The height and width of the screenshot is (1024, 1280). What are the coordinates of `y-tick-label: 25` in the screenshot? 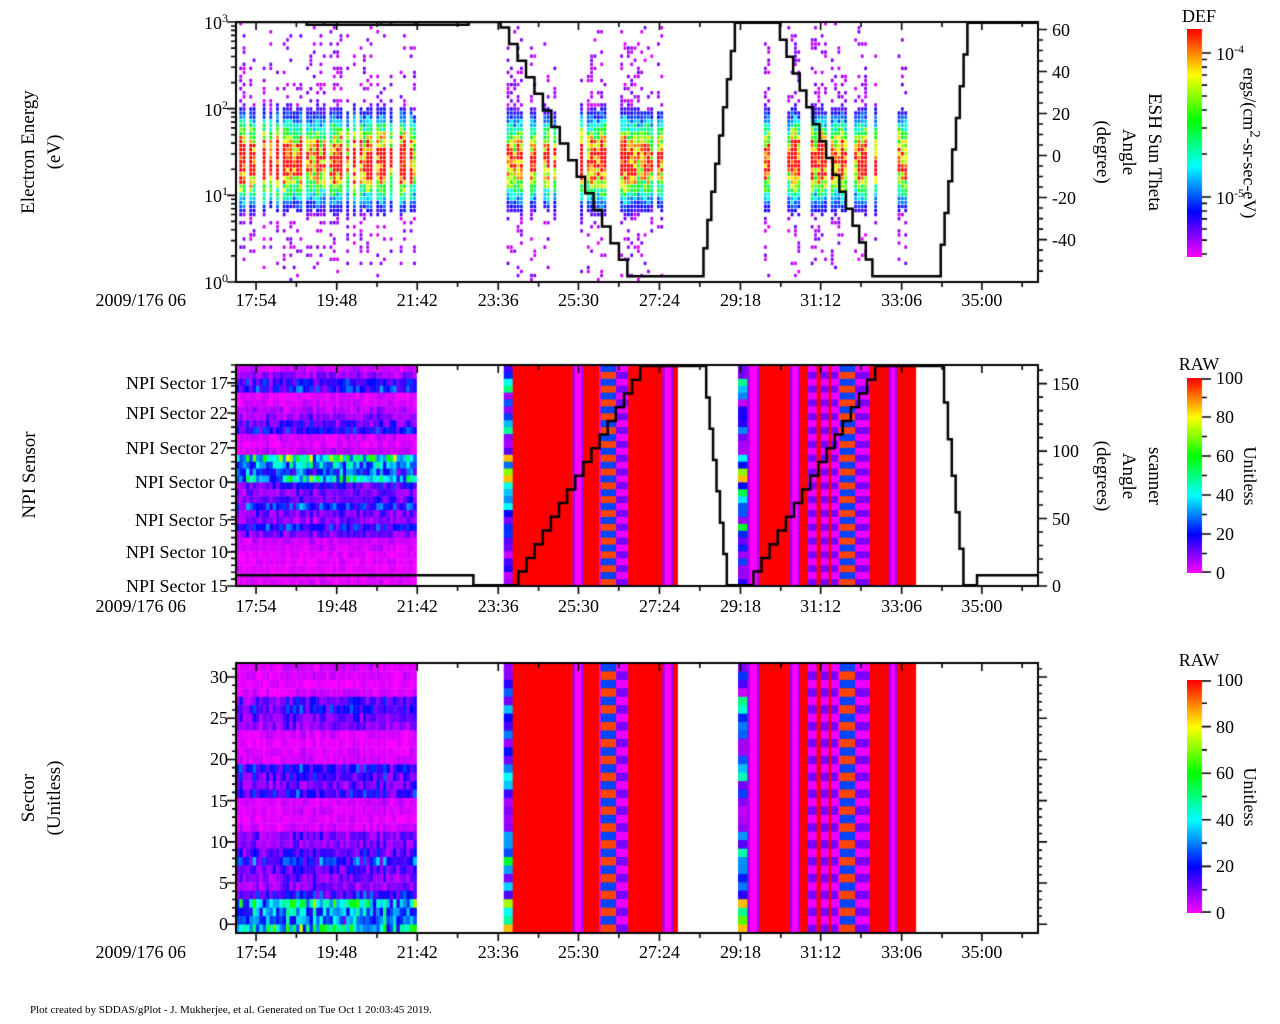 It's located at (219, 718).